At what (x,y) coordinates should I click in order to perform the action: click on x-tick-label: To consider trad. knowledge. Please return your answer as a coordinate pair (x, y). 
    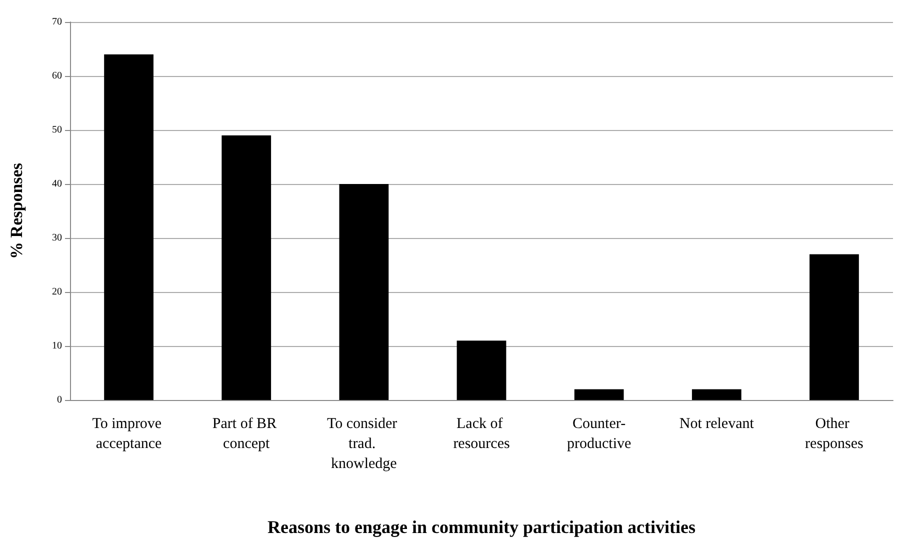
    Looking at the image, I should click on (363, 444).